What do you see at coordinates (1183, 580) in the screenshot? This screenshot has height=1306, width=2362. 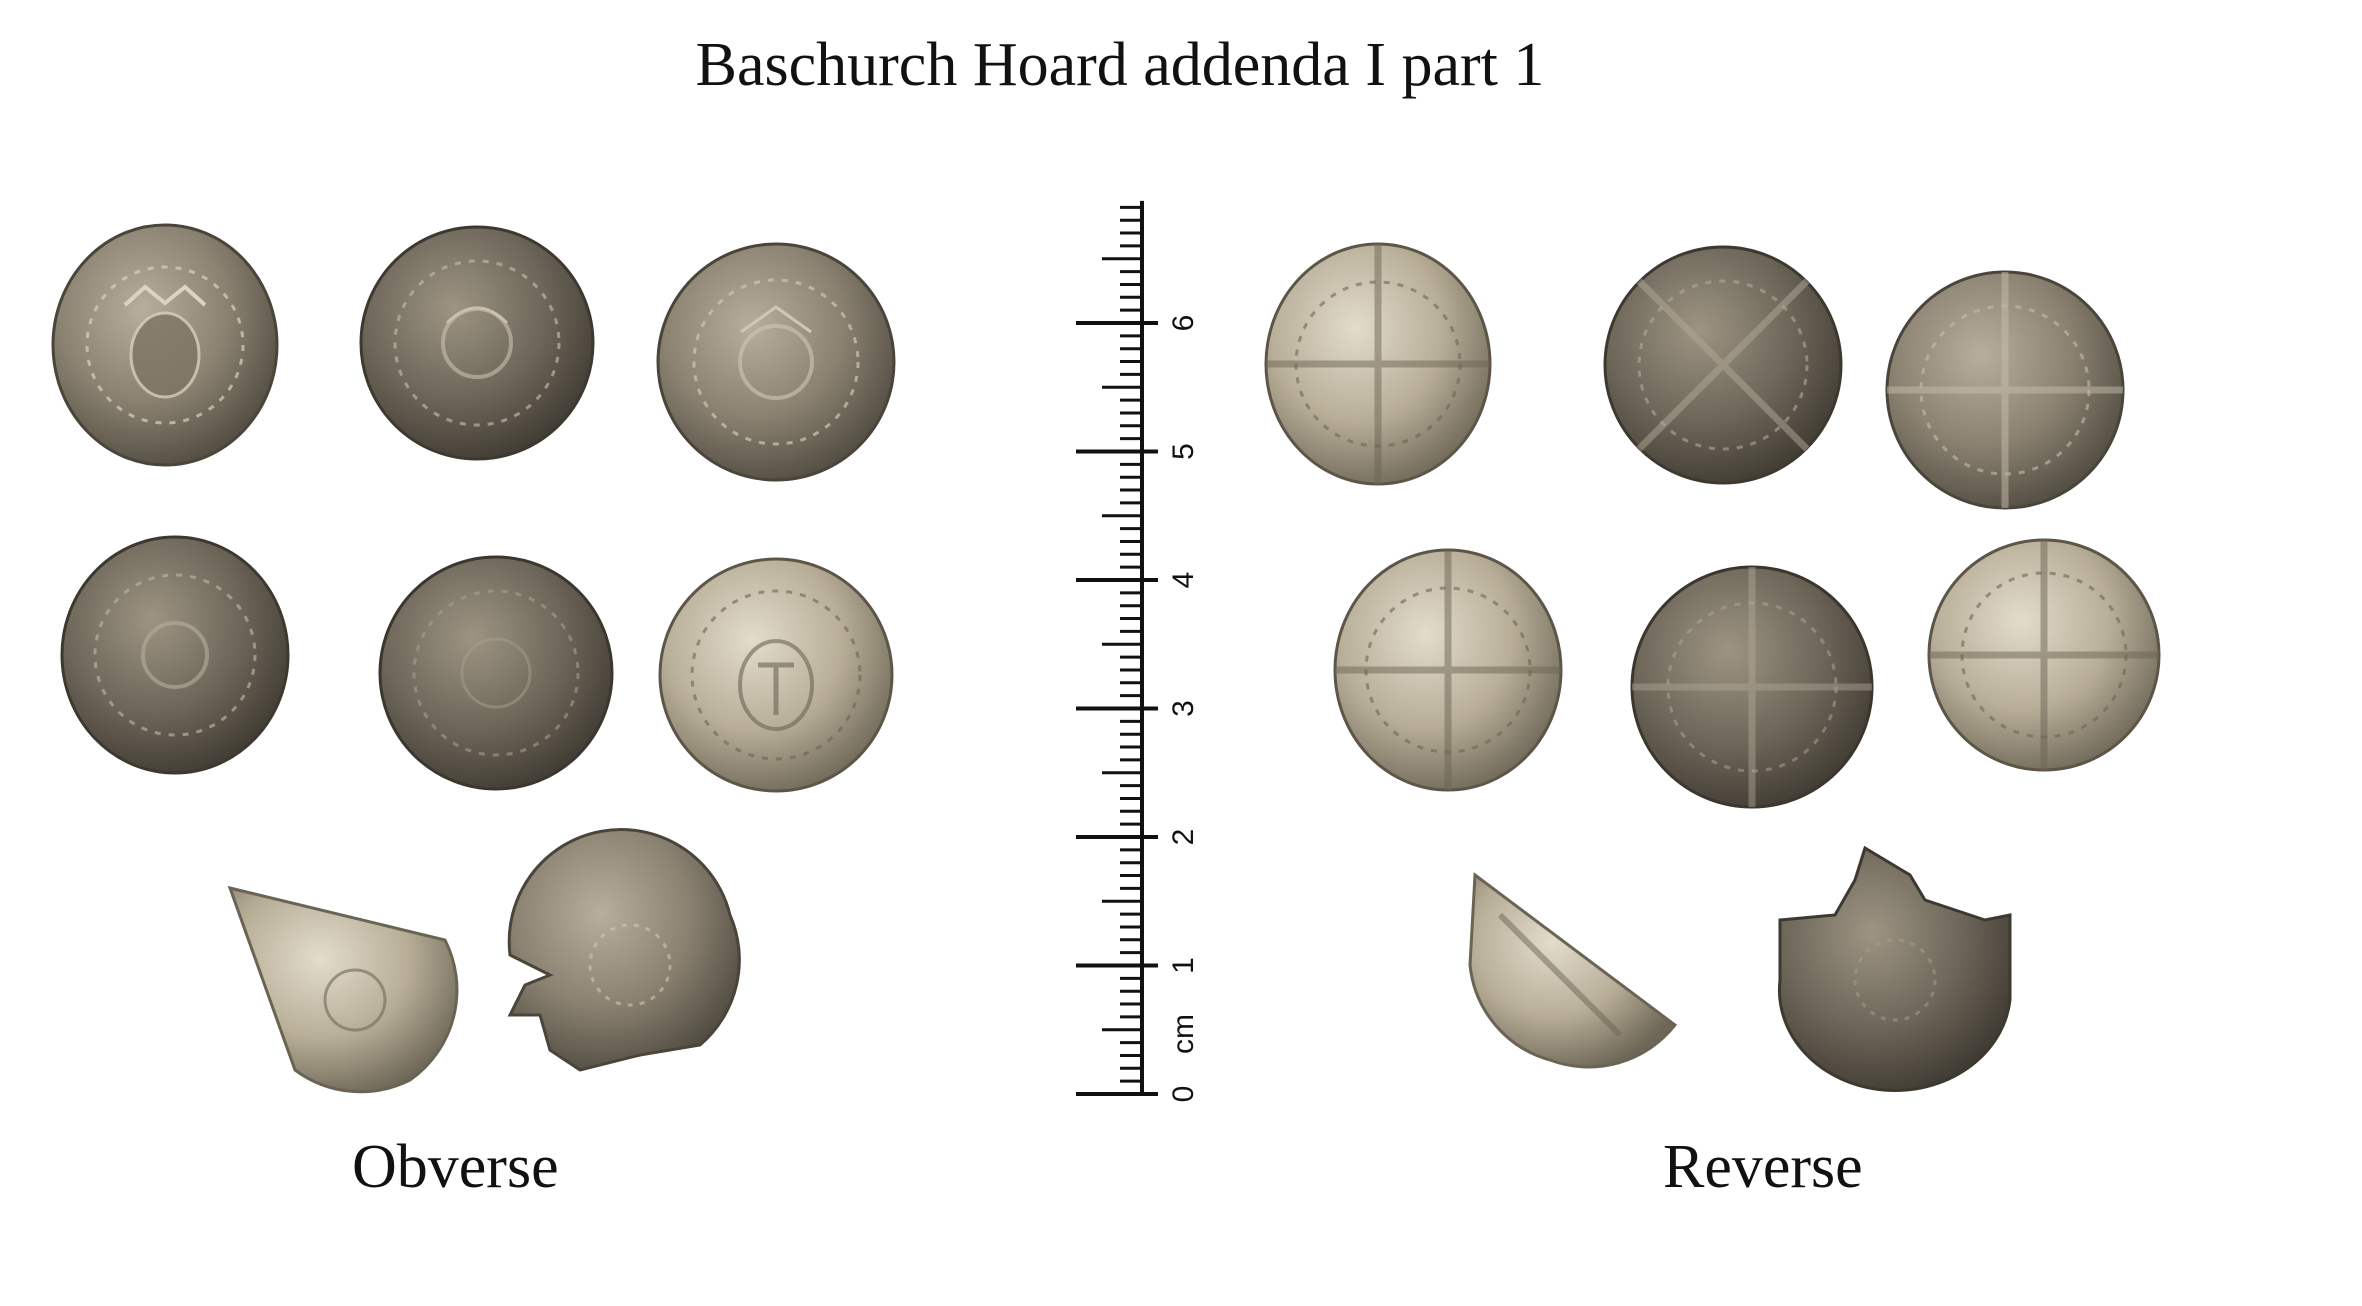 I see `ruler-tick-label: 4` at bounding box center [1183, 580].